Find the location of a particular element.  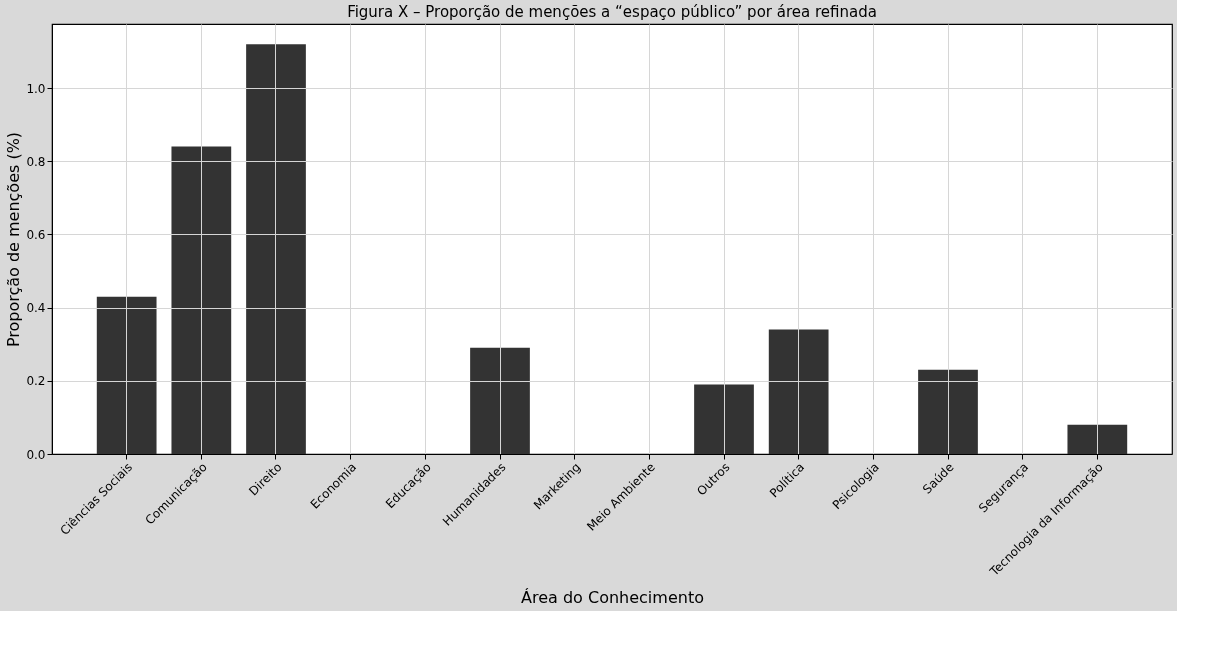

y-tick-label: 0.8 is located at coordinates (36, 161).